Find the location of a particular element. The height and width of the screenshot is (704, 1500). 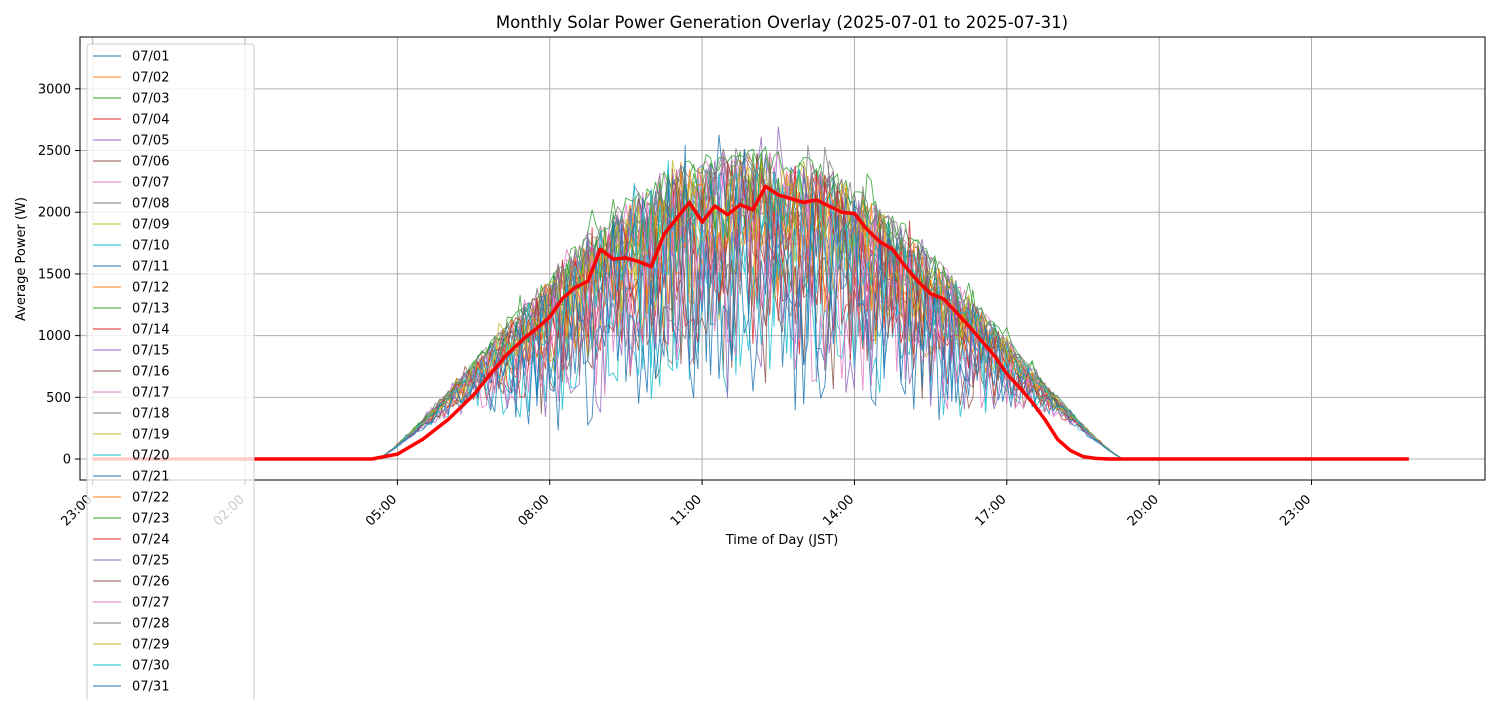

legend-label: 07/27 is located at coordinates (150, 603).